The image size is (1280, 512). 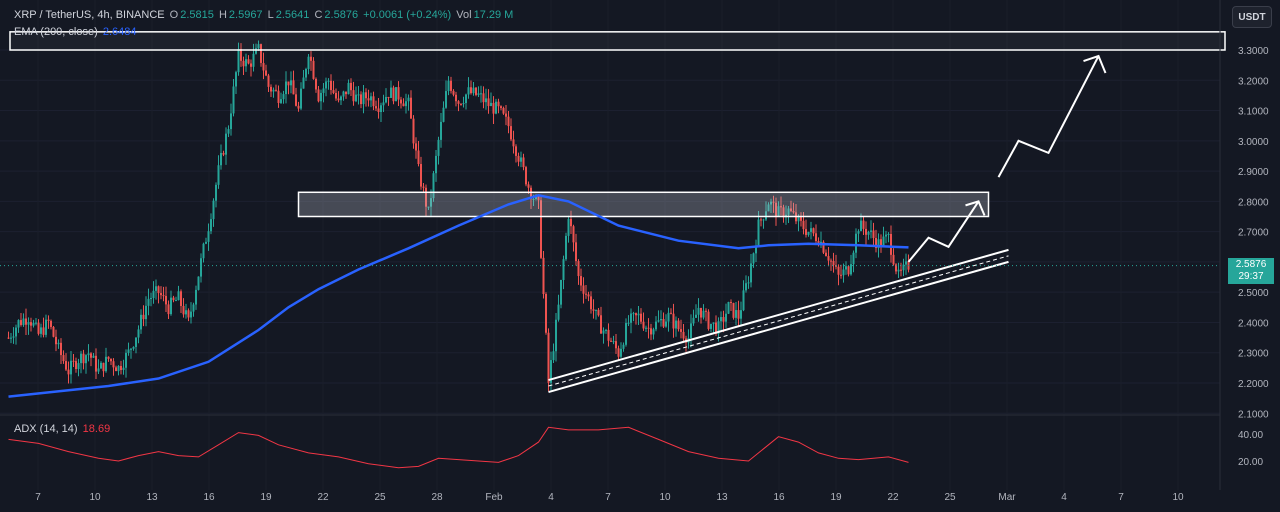 I want to click on trendline-lower, so click(x=778, y=326).